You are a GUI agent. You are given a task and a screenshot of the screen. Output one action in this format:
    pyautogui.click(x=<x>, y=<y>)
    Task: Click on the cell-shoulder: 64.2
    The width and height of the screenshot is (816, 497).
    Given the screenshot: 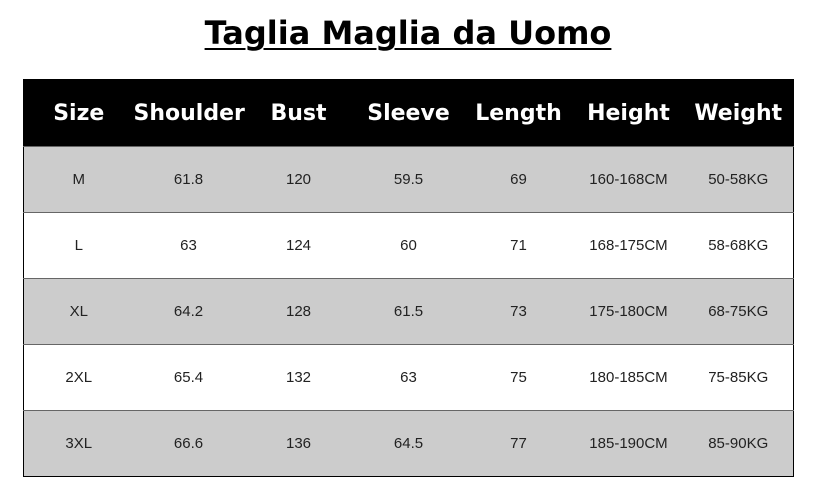 What is the action you would take?
    pyautogui.click(x=188, y=311)
    